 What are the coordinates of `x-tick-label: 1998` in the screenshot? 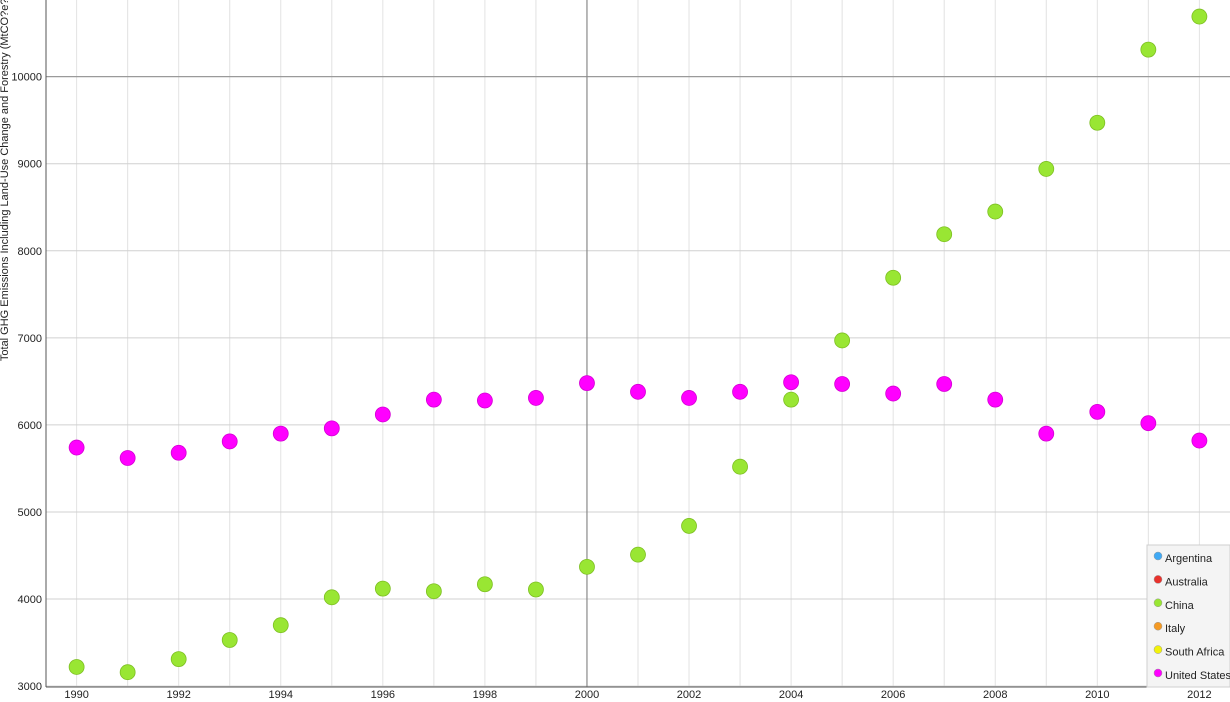 It's located at (485, 695).